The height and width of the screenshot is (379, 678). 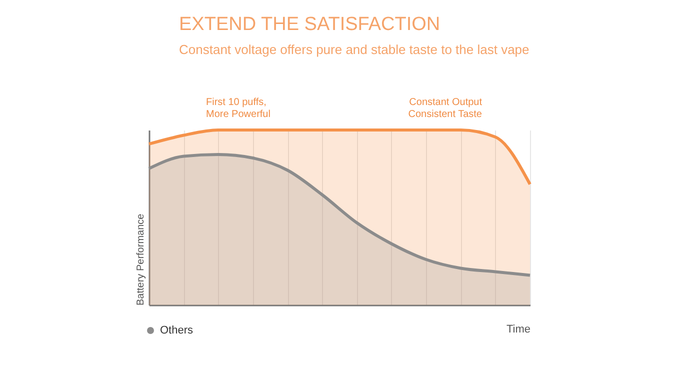 I want to click on x-axis-title: Time, so click(x=518, y=330).